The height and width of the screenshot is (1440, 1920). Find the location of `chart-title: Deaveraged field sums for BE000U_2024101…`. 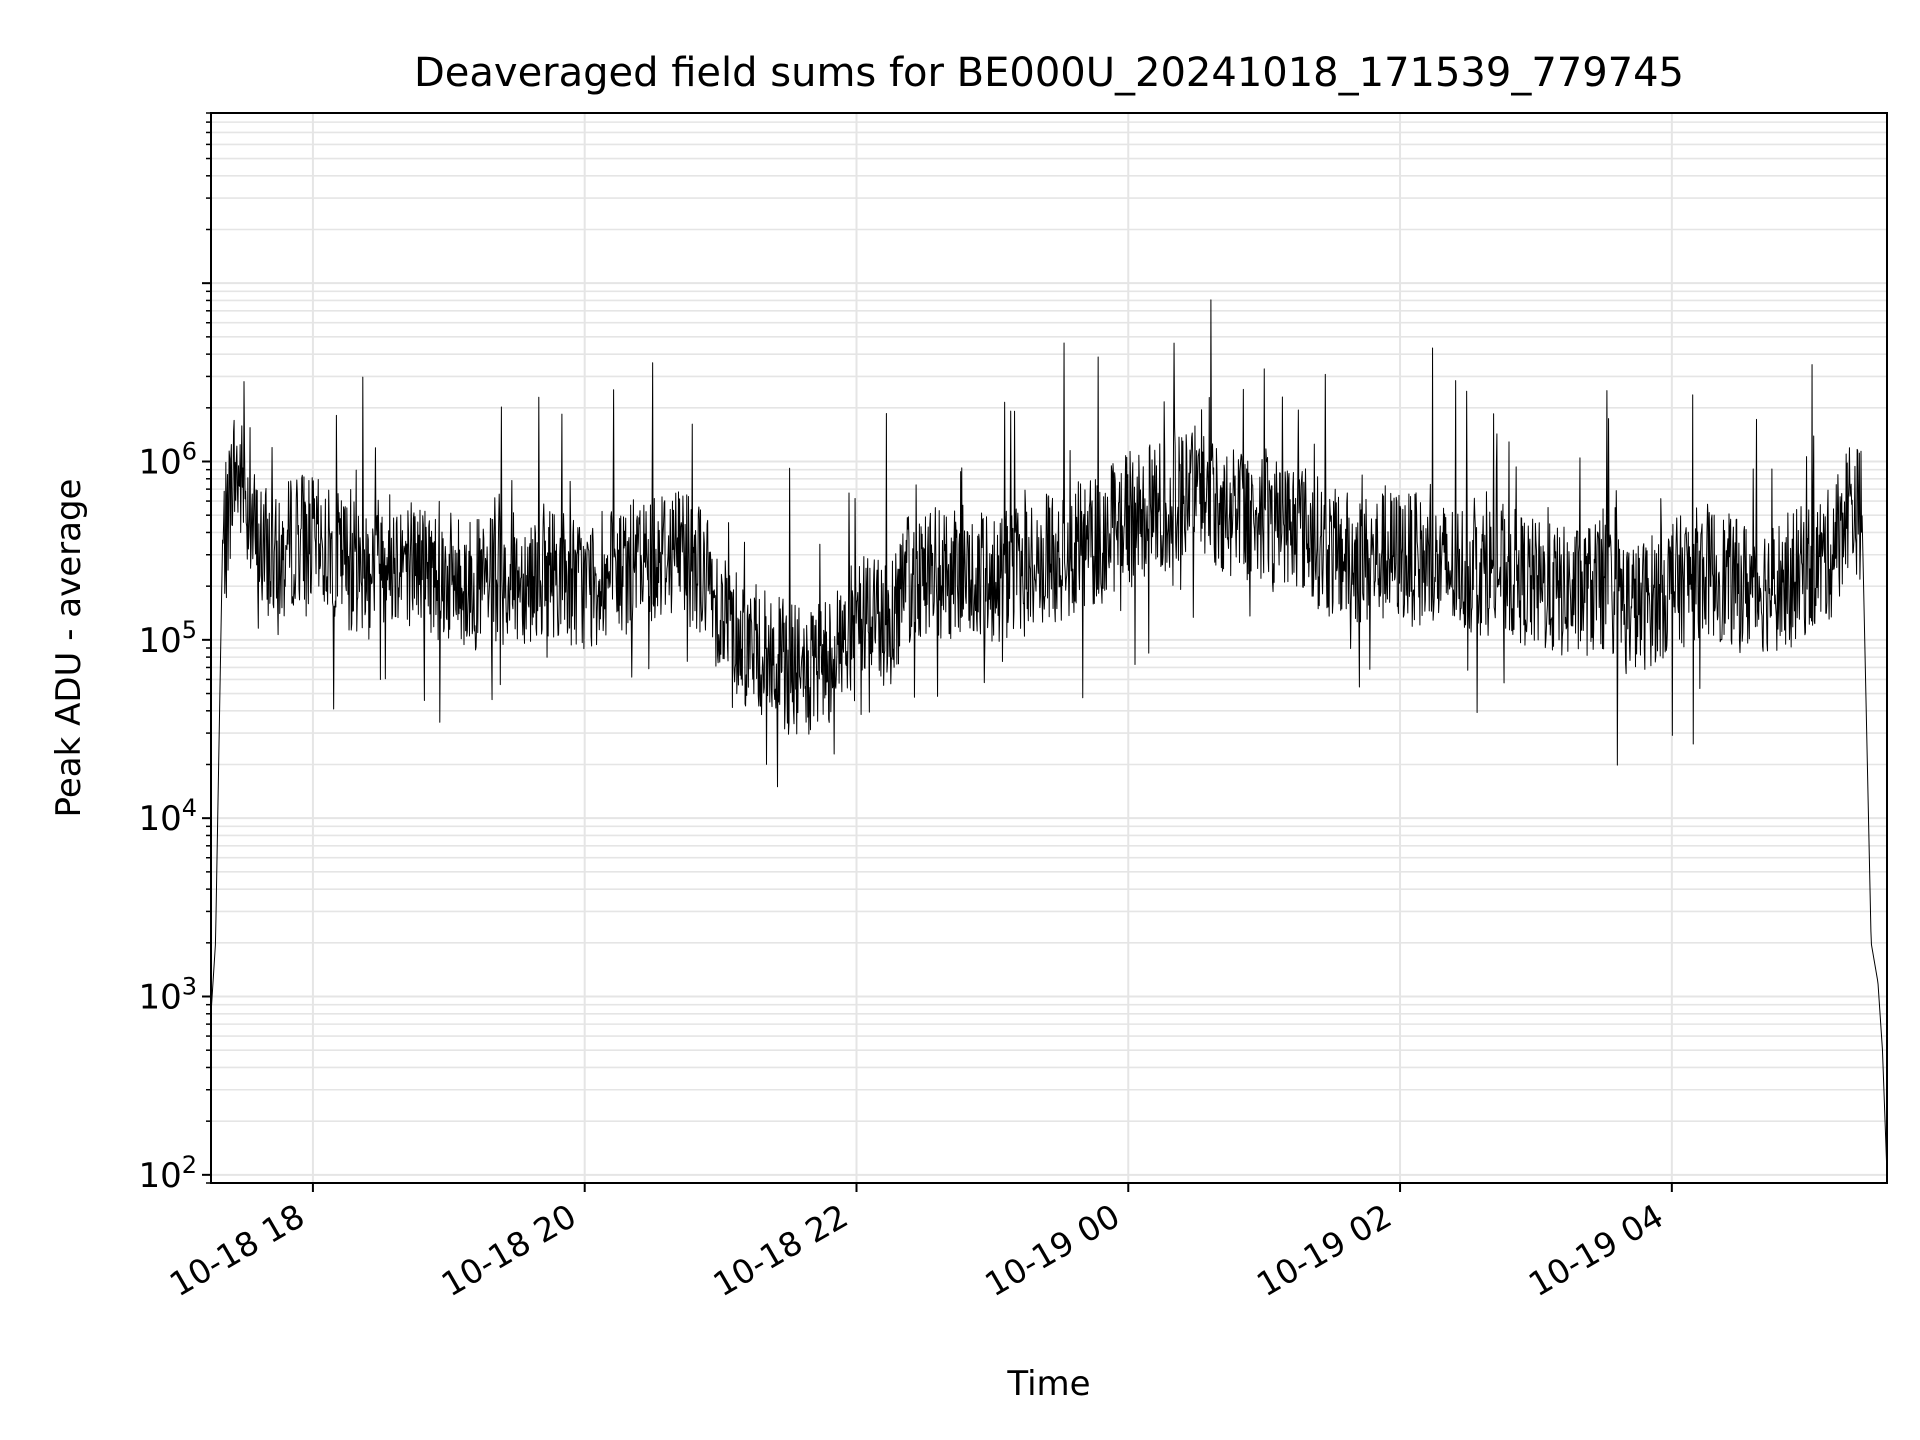

chart-title: Deaveraged field sums for BE000U_2024101… is located at coordinates (1049, 73).